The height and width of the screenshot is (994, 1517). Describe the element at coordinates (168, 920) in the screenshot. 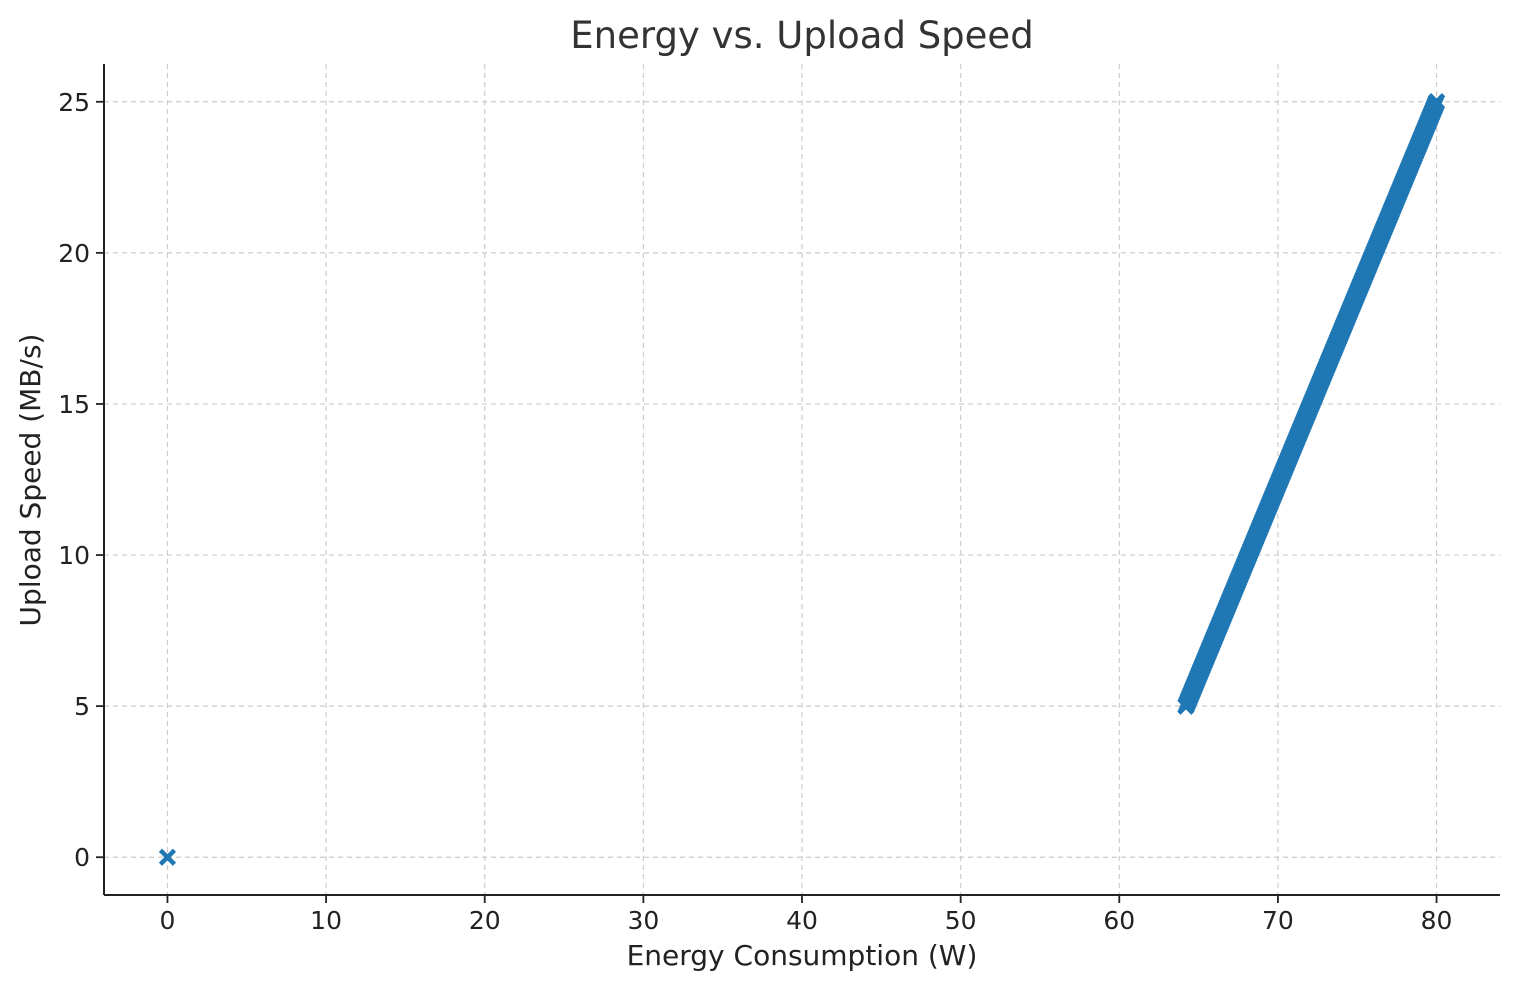

I see `x-tick-label: 0` at that location.